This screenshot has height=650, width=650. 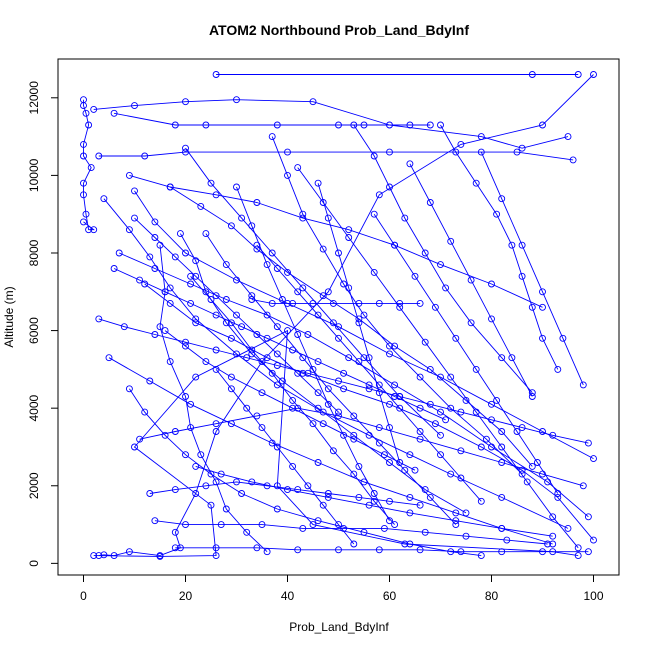 I want to click on y-tick-label: 8000, so click(x=34, y=252).